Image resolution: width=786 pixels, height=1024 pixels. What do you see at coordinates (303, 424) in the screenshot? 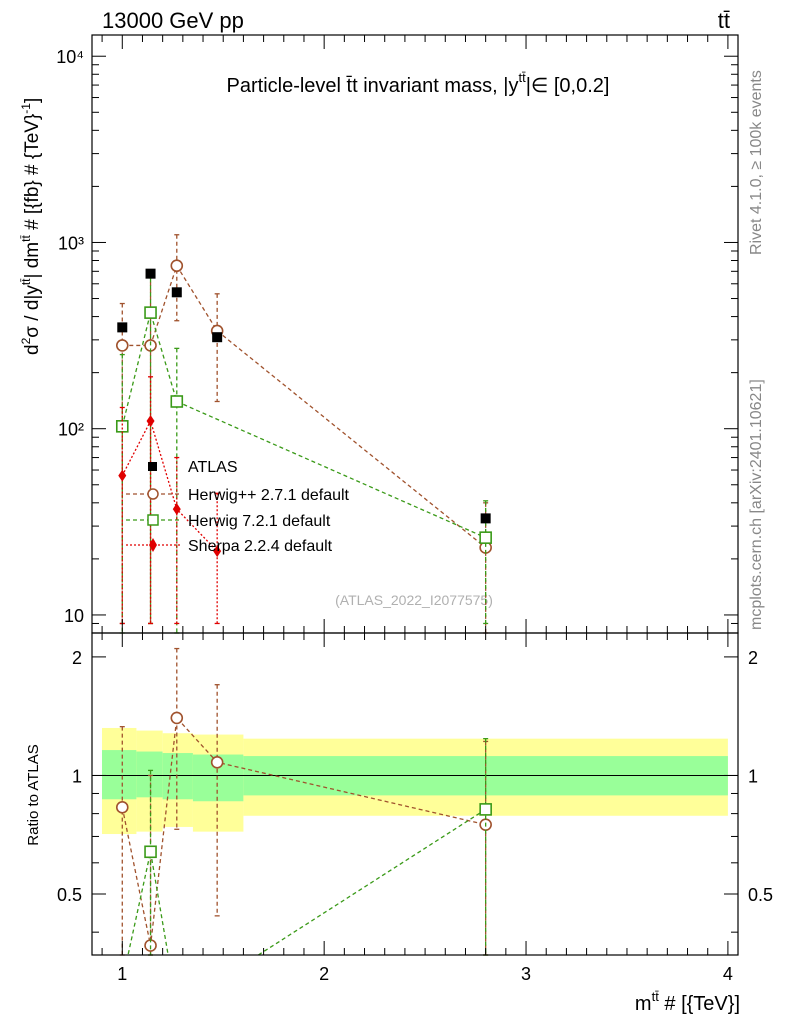
I see `series-line-herwig7` at bounding box center [303, 424].